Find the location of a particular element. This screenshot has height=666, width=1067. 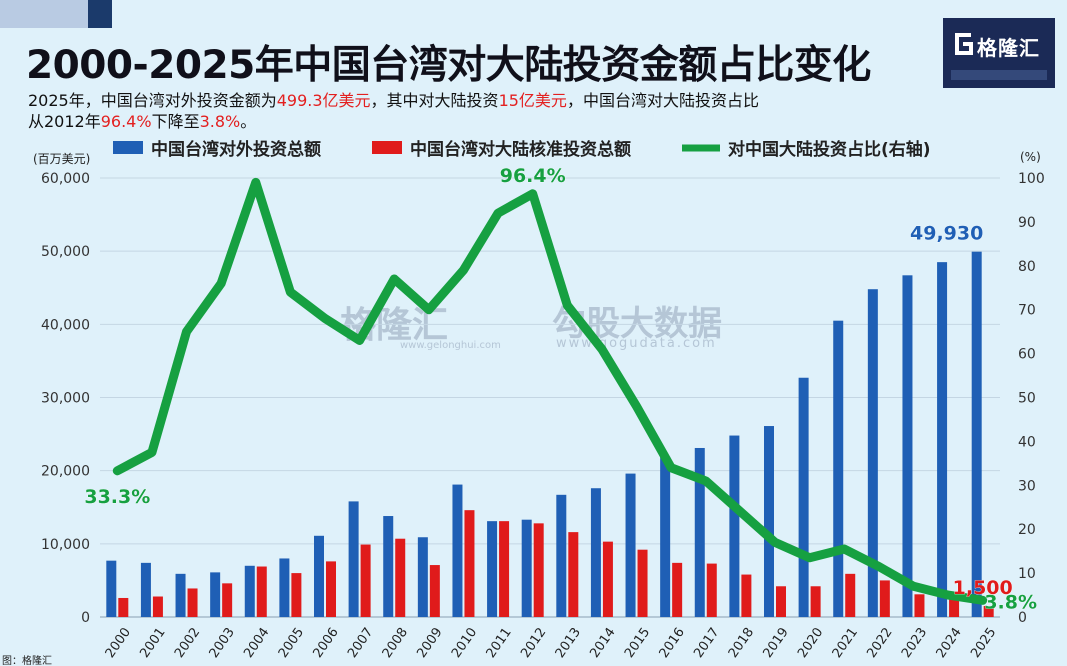

x-tick-label: 2022 is located at coordinates (879, 643).